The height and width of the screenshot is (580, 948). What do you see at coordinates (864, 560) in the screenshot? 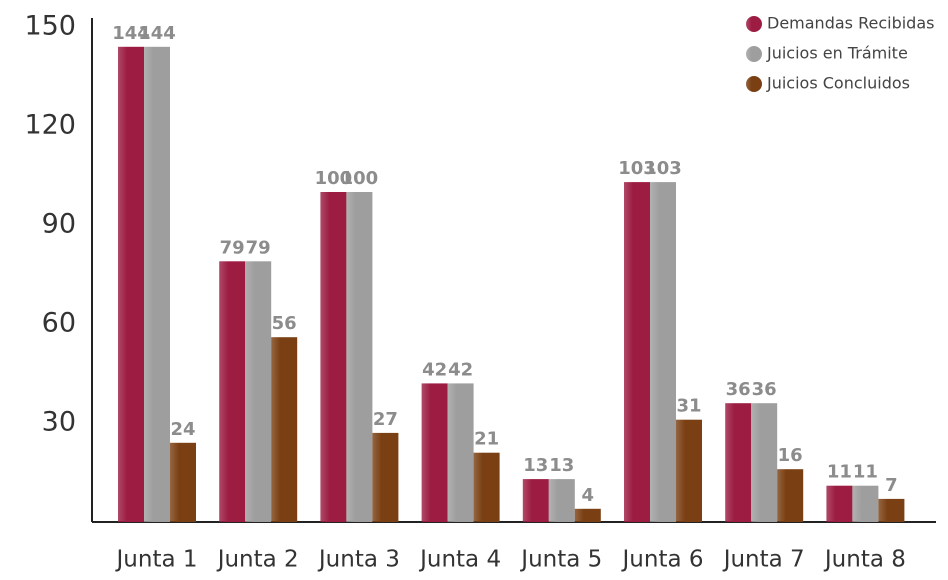
I see `x-tick-label: Junta 8` at bounding box center [864, 560].